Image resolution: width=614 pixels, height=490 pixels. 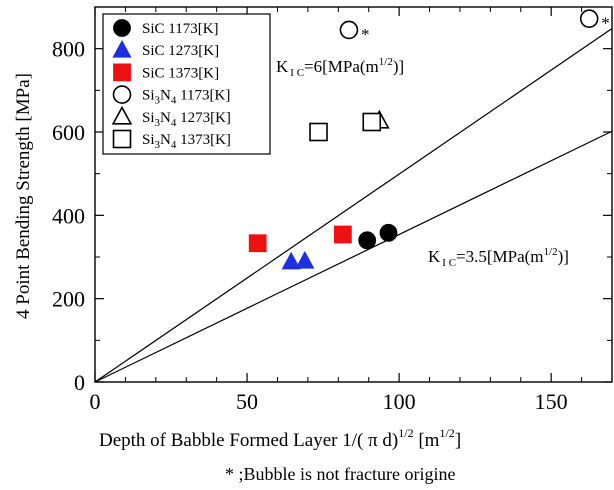 I want to click on legend-label: SiC 1273[K], so click(x=180, y=51).